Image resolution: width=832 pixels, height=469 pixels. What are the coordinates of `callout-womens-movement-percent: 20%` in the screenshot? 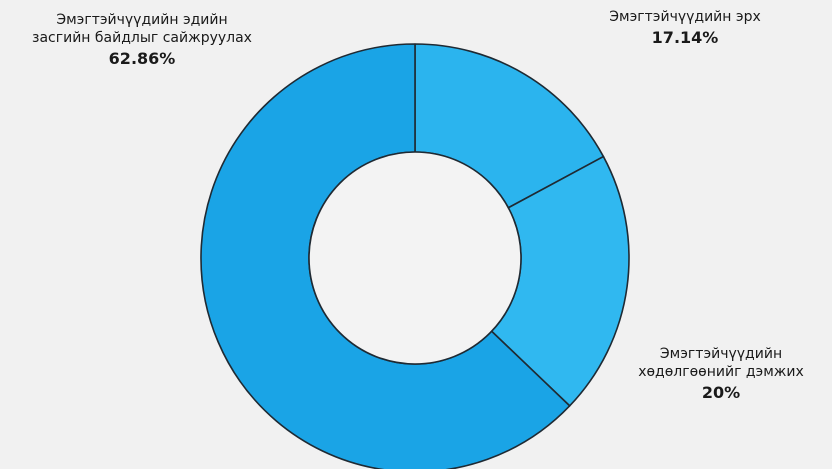 It's located at (721, 392).